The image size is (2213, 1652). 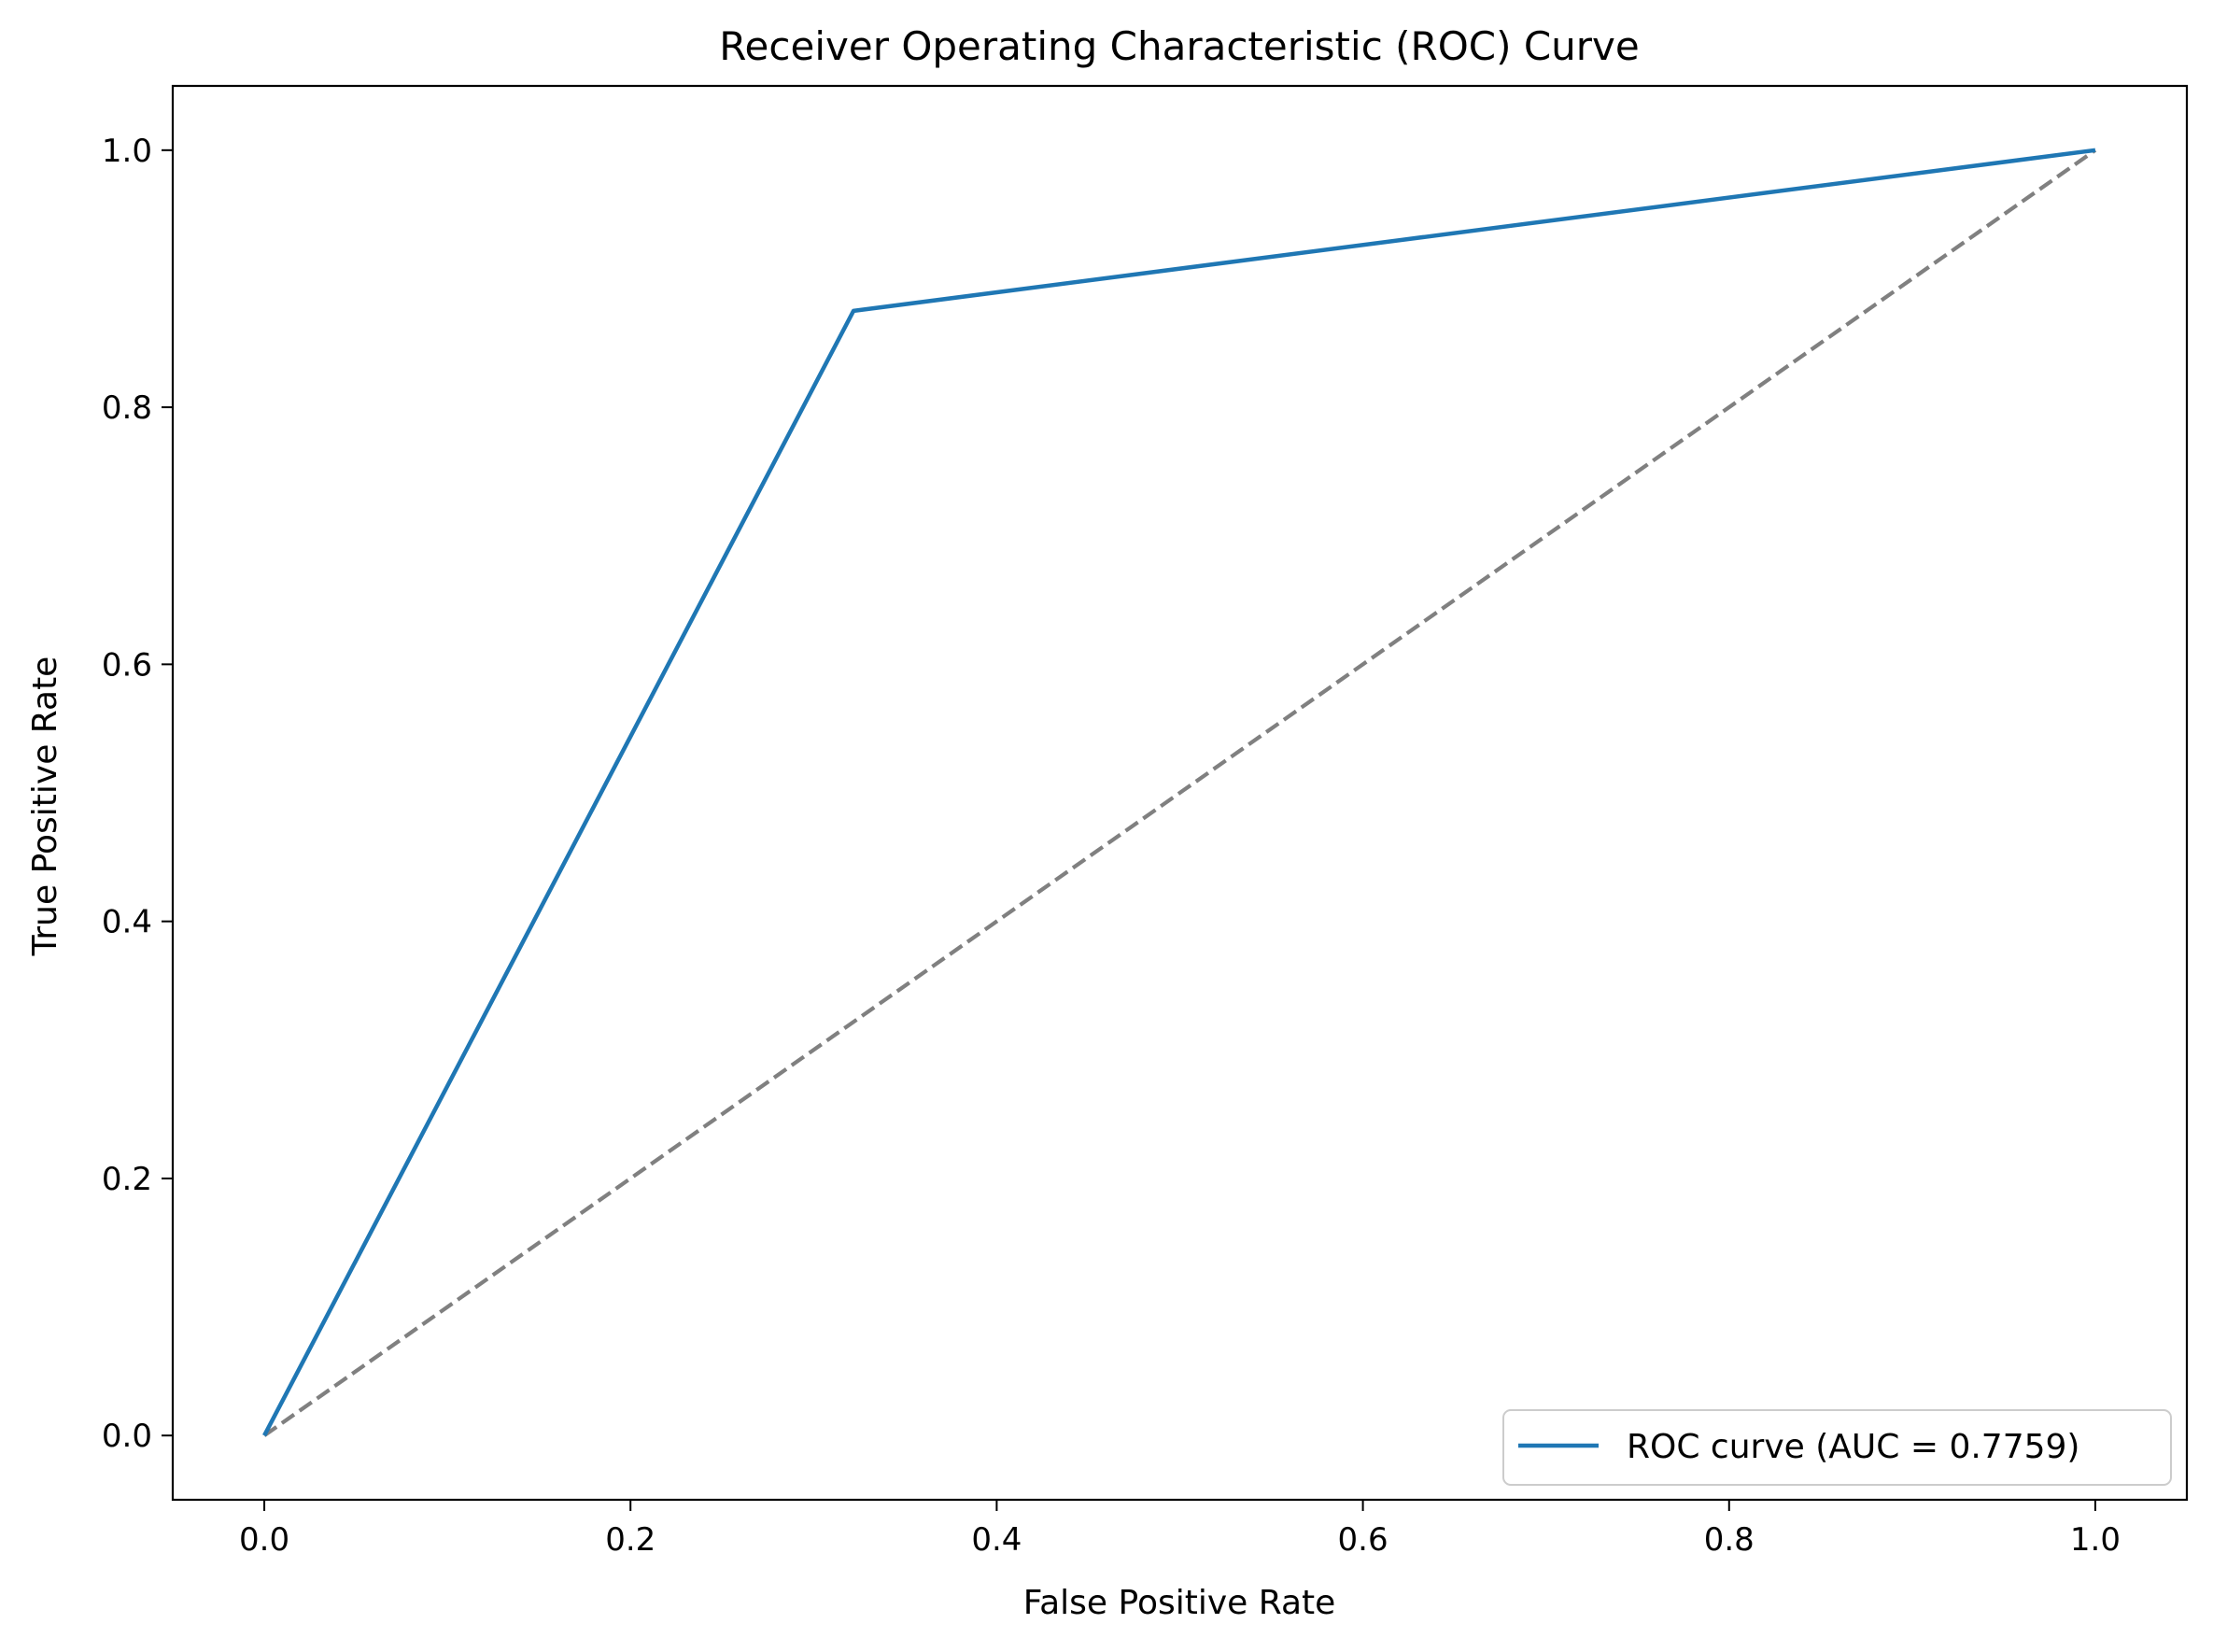 What do you see at coordinates (127, 408) in the screenshot?
I see `y-tick-label: 0.8` at bounding box center [127, 408].